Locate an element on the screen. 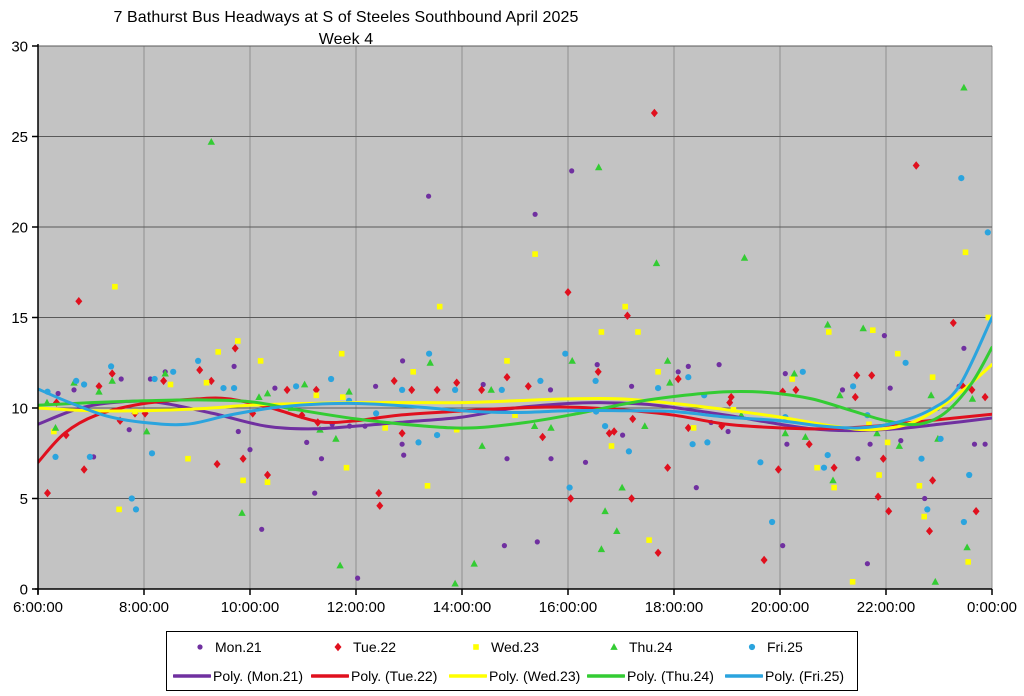 The height and width of the screenshot is (696, 1024). legend-item-poly-Fri.25: Poly. (Fri.25) is located at coordinates (788, 676).